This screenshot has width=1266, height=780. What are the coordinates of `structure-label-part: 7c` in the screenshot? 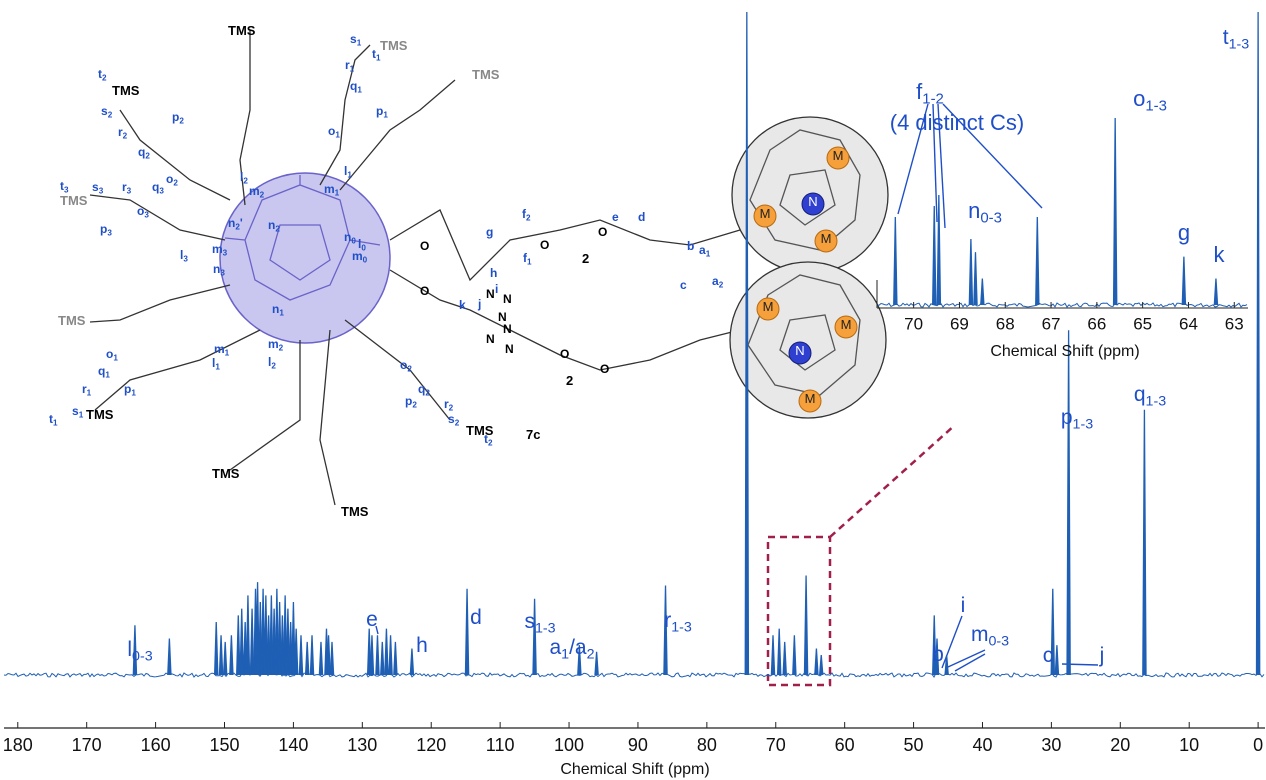 It's located at (533, 434).